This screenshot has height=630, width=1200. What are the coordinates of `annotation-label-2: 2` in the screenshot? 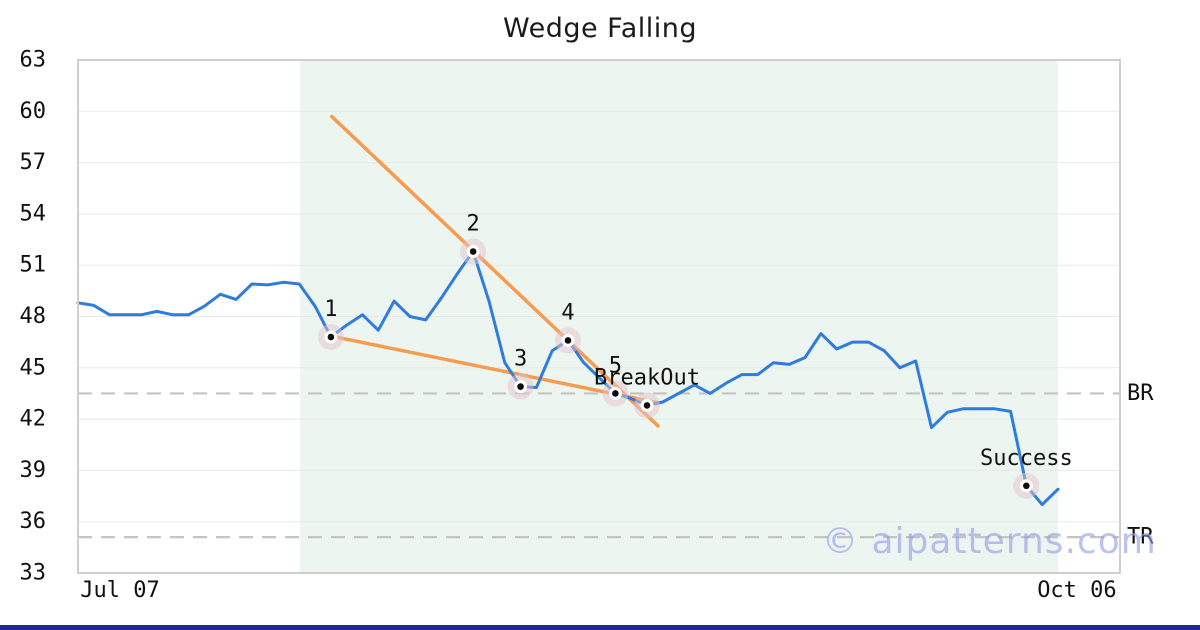 It's located at (473, 224).